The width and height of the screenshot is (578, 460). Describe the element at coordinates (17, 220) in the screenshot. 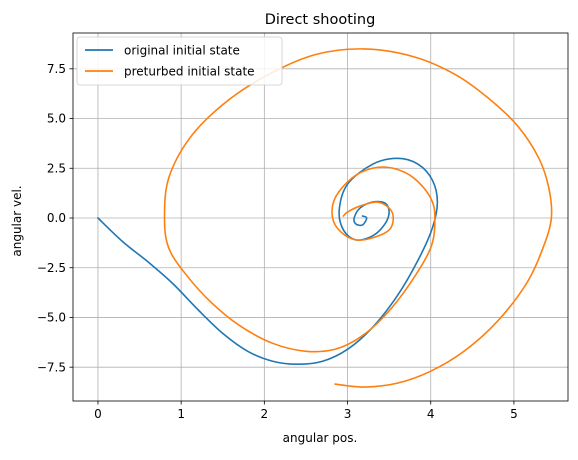

I see `y-axis-title: angular vel.` at that location.